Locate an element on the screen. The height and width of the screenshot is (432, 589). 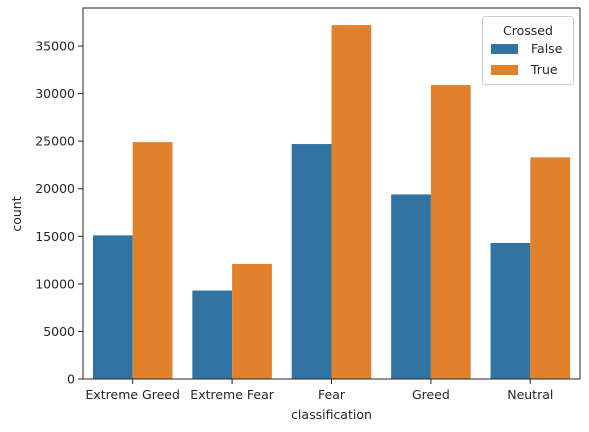
x-axis-label: classification is located at coordinates (331, 414).